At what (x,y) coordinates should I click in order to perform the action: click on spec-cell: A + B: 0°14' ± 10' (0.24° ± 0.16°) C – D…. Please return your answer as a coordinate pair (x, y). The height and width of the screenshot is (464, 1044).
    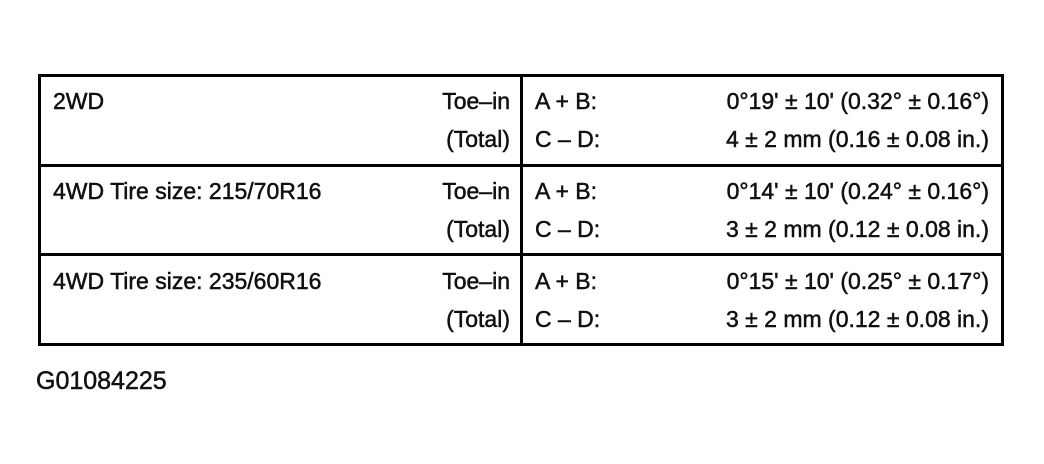
    Looking at the image, I should click on (762, 210).